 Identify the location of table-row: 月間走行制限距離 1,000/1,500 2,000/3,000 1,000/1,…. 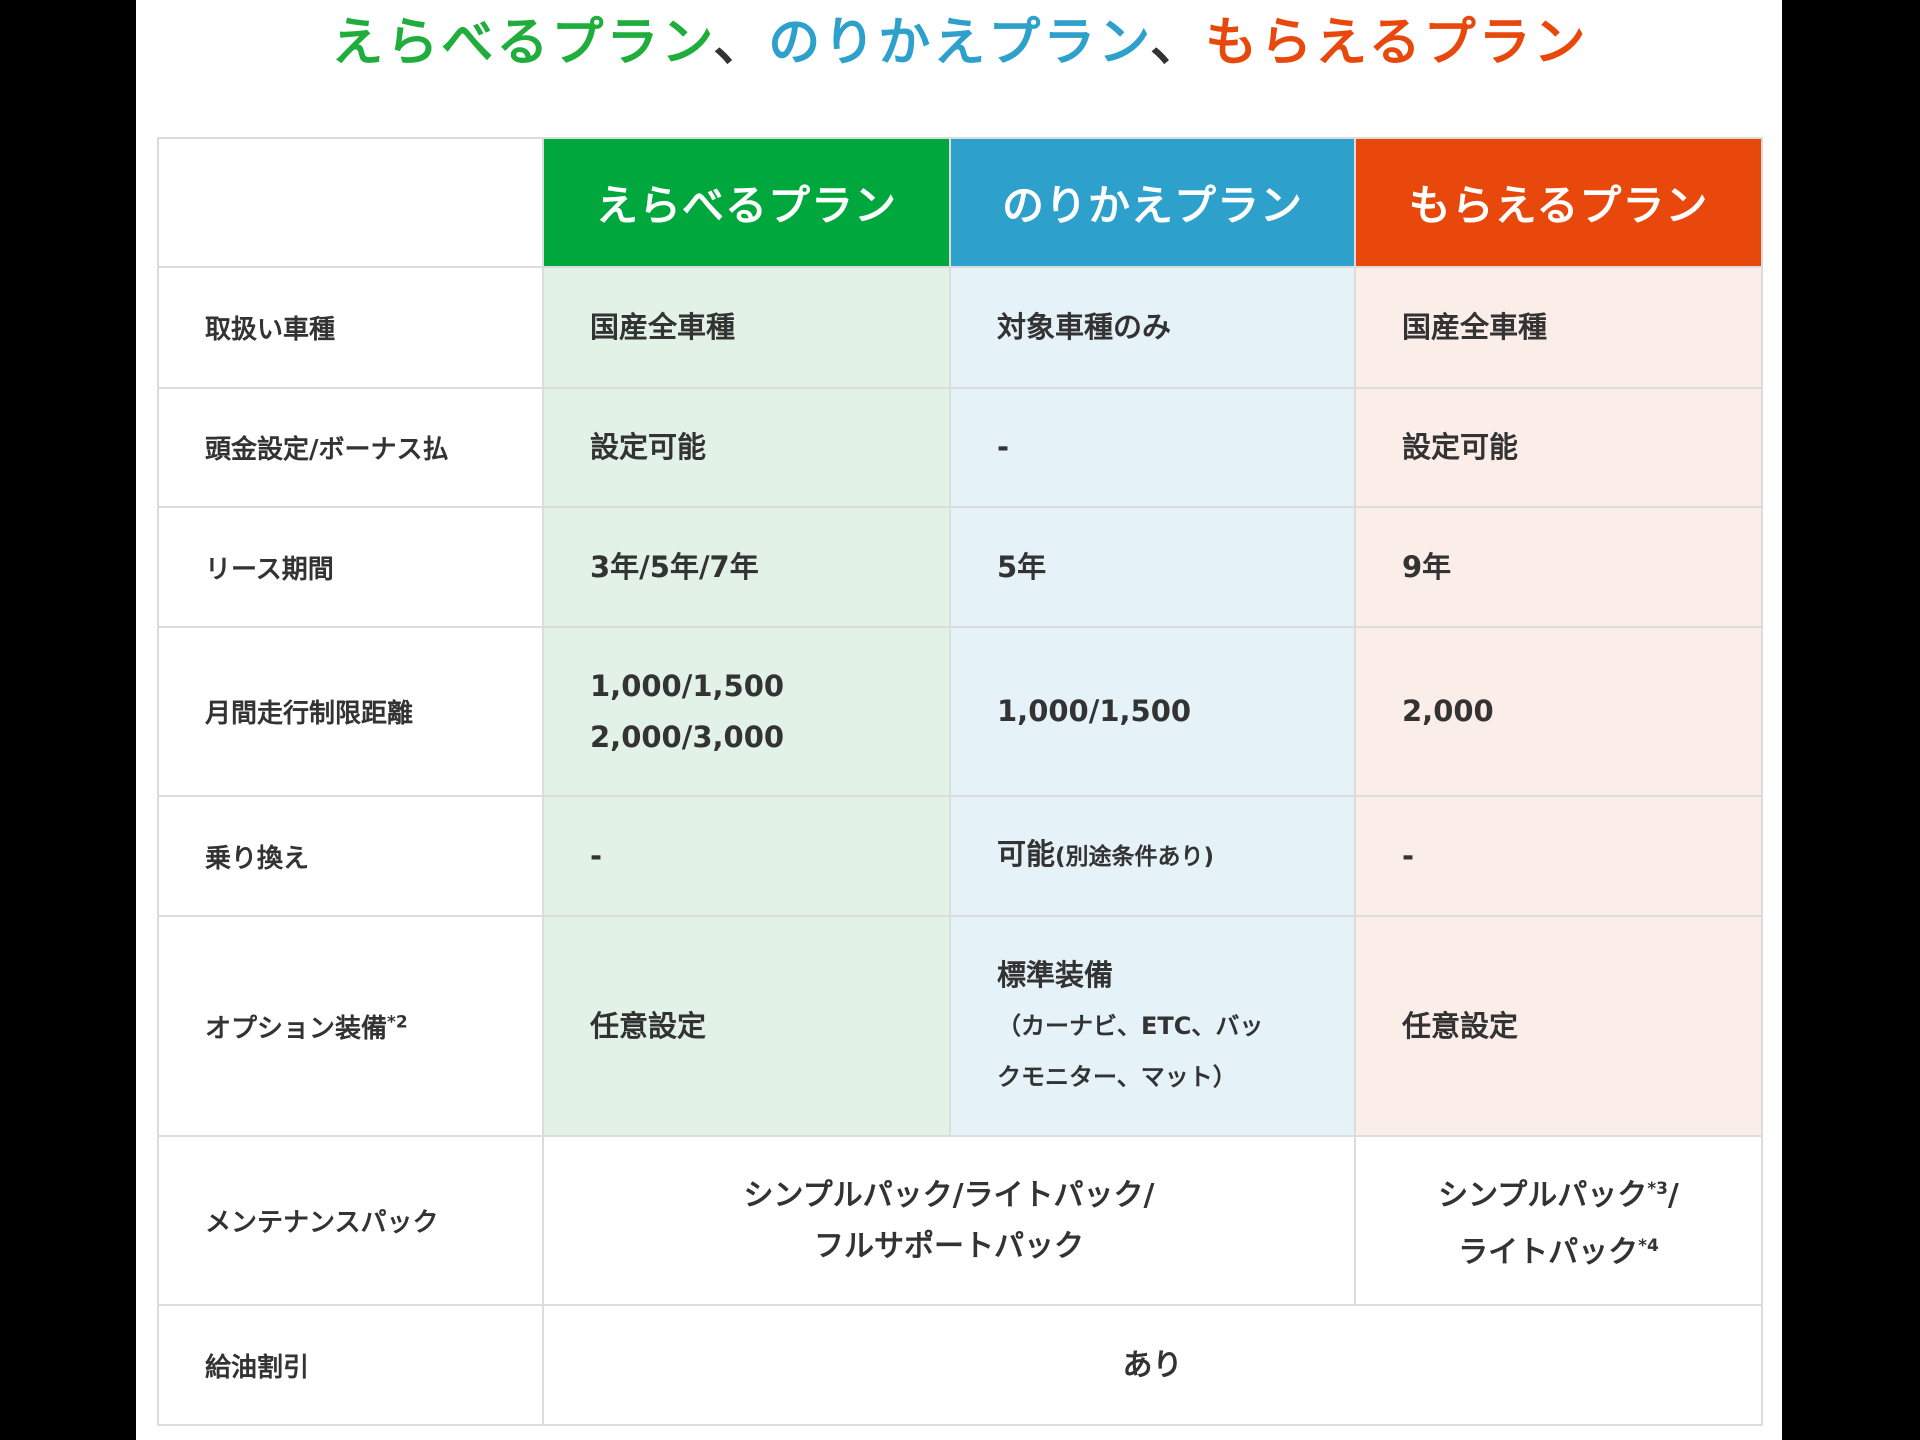
(960, 711).